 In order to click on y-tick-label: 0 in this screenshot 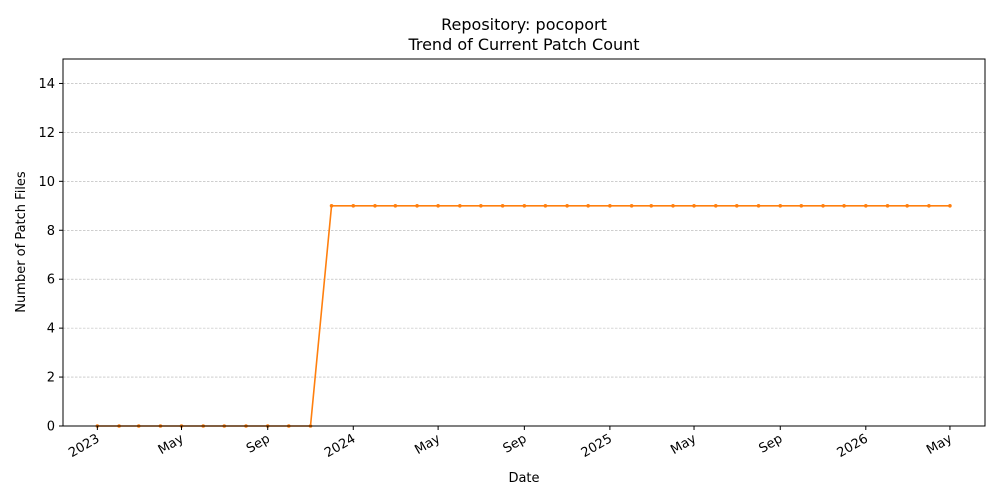, I will do `click(51, 427)`.